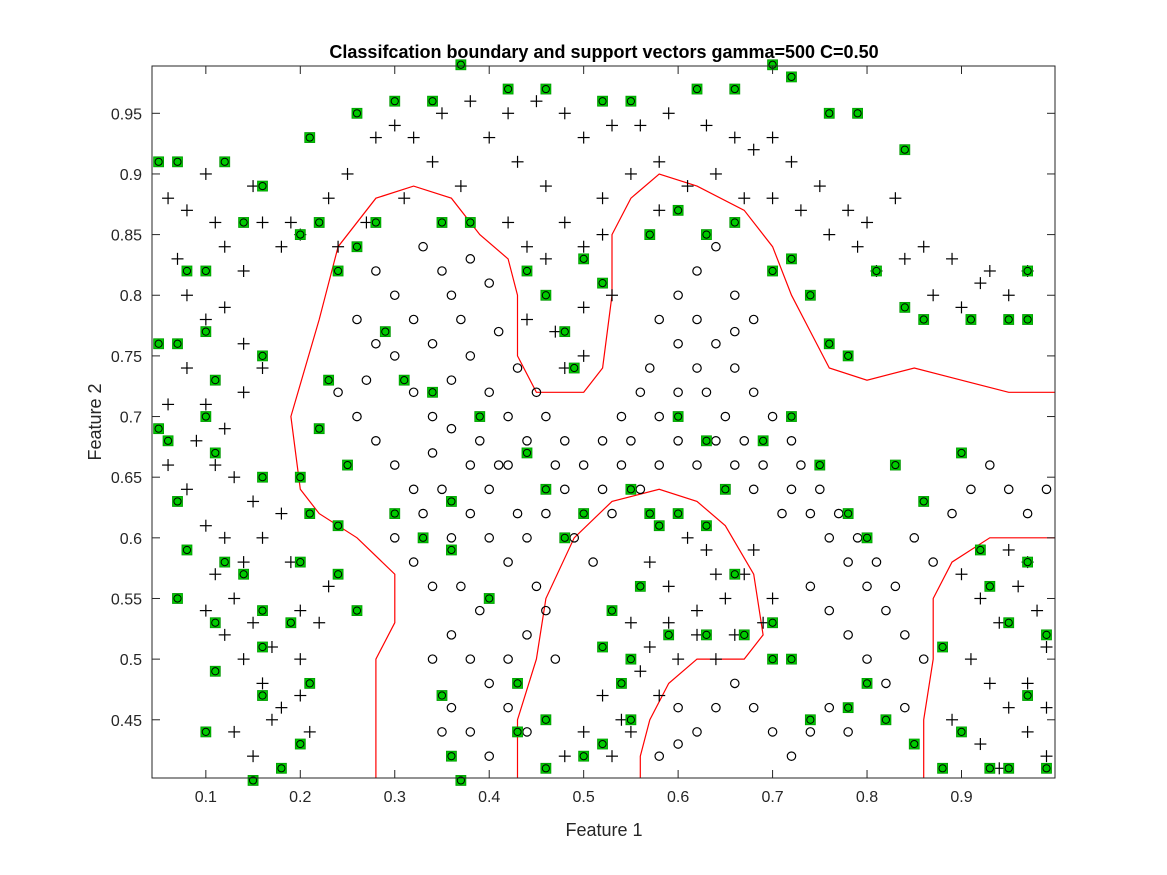 The image size is (1167, 875). What do you see at coordinates (131, 175) in the screenshot?
I see `y-tick-label: 0.9` at bounding box center [131, 175].